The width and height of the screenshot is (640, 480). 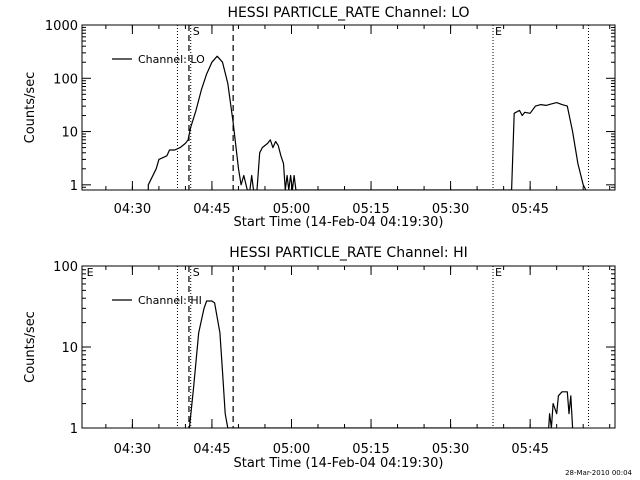 I want to click on legend-label: Channel: LO, so click(x=171, y=59).